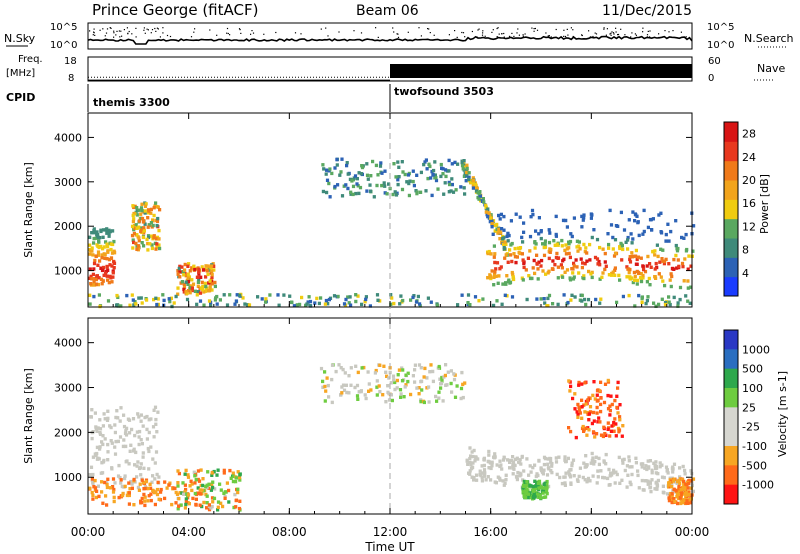 Image resolution: width=800 pixels, height=554 pixels. What do you see at coordinates (731, 267) in the screenshot?
I see `power-colorbar-swatch` at bounding box center [731, 267].